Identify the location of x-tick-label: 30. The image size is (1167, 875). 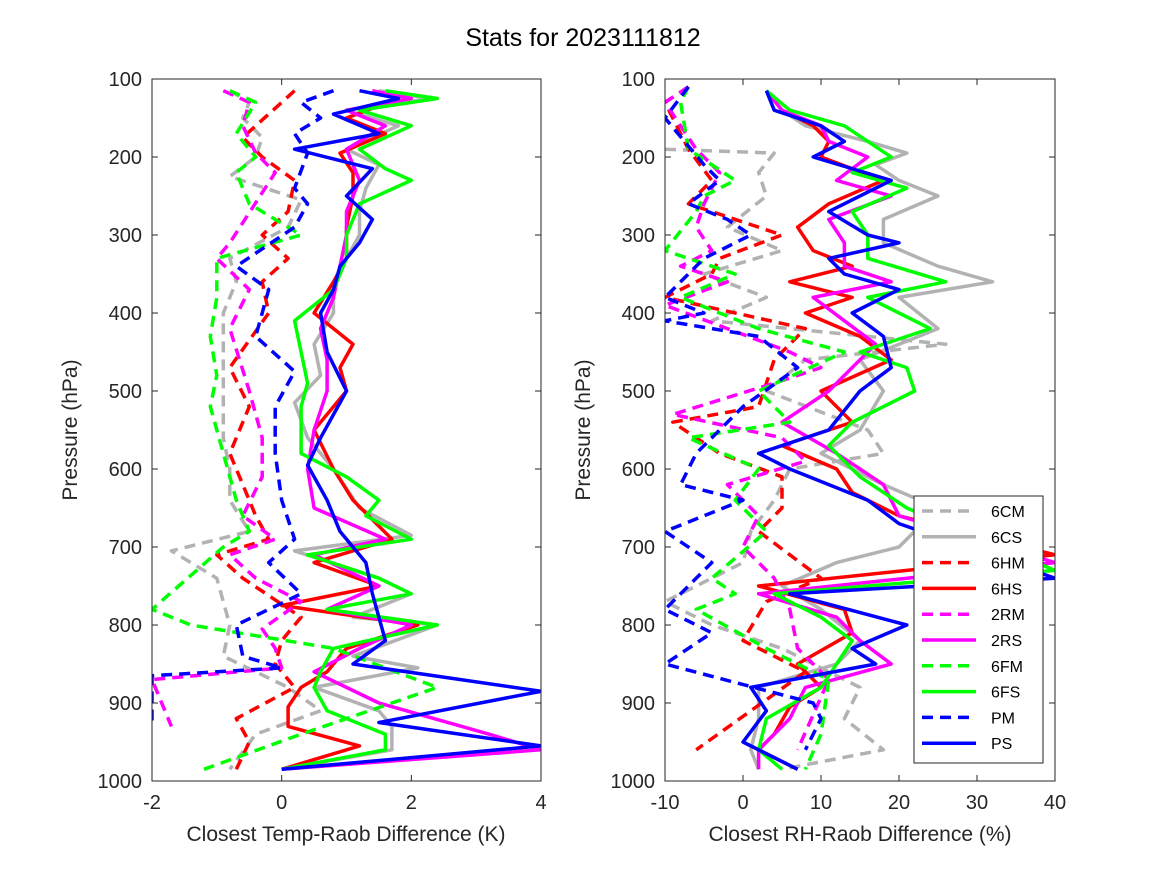
(977, 803).